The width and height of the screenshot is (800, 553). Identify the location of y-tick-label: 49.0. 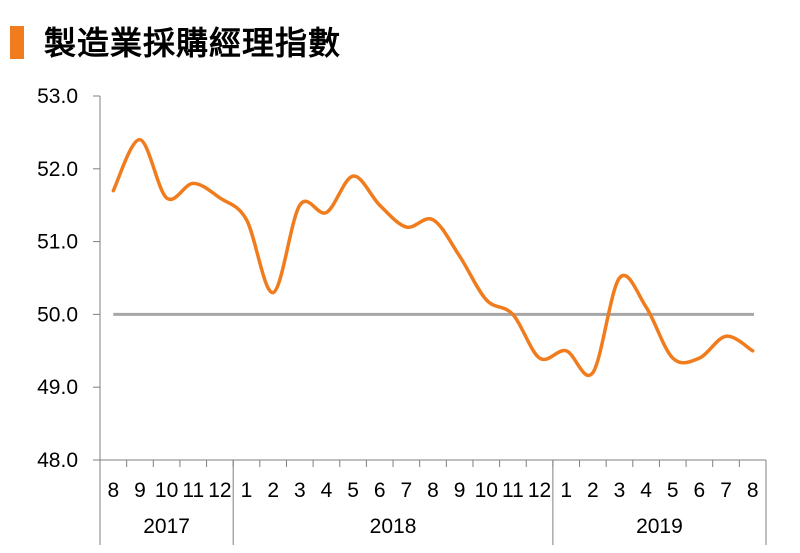
(57, 387).